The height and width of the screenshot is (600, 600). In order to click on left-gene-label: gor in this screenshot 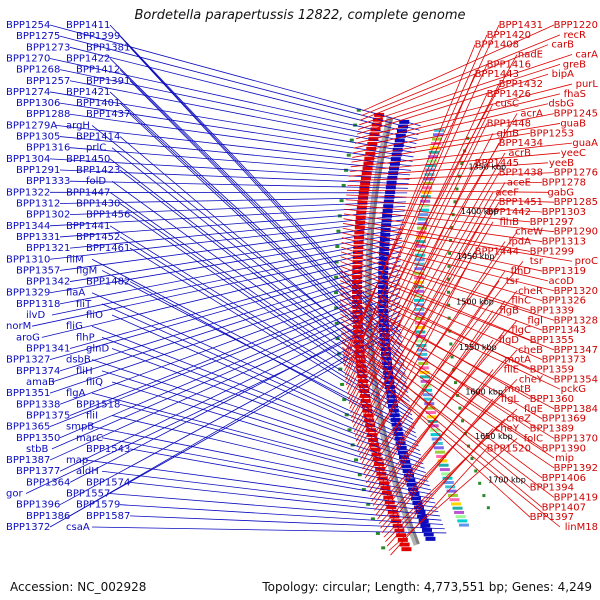, I will do `click(14, 494)`.